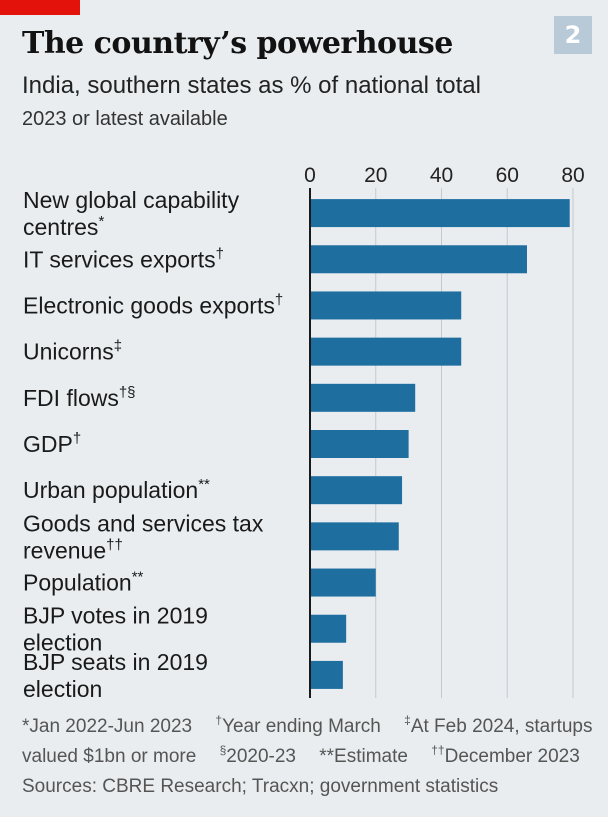  I want to click on footnote-fdi-period: §2020-23, so click(257, 755).